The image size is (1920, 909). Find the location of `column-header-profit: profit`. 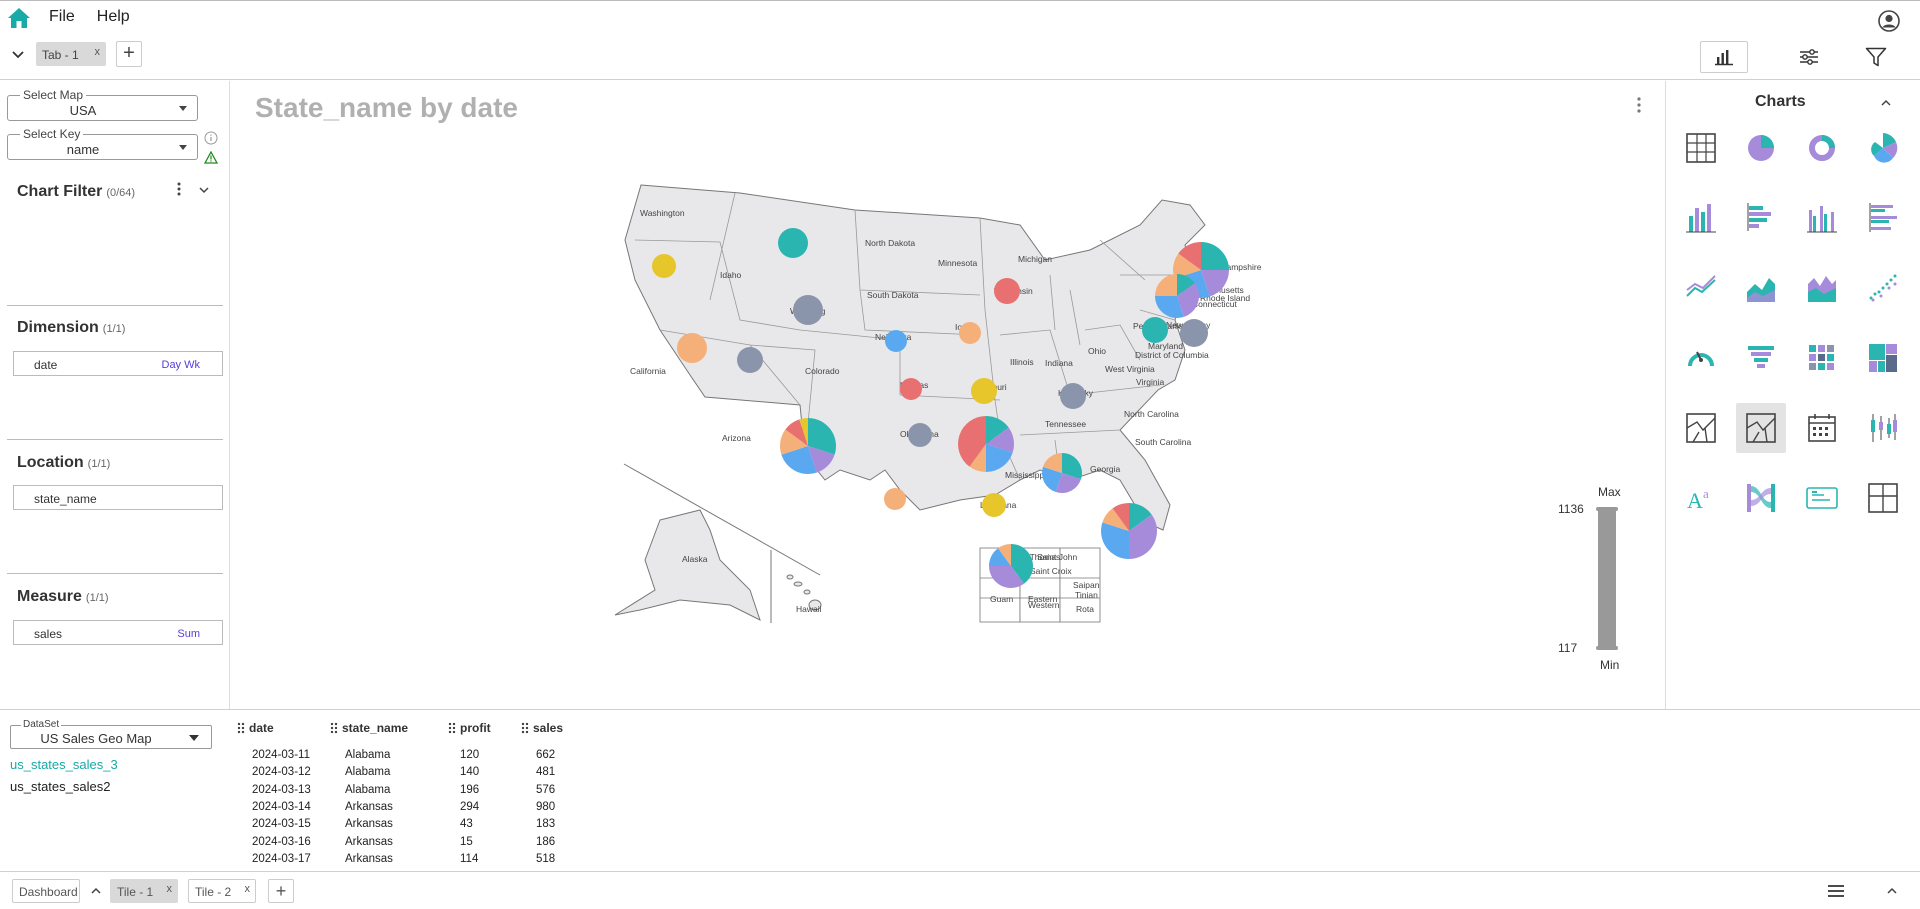

column-header-profit: profit is located at coordinates (469, 728).